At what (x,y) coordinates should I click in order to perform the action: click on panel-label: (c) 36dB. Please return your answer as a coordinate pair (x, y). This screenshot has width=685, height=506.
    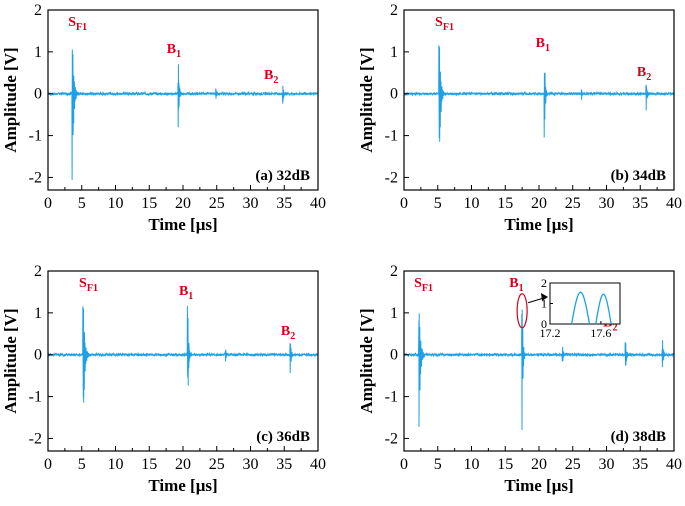
    Looking at the image, I should click on (283, 437).